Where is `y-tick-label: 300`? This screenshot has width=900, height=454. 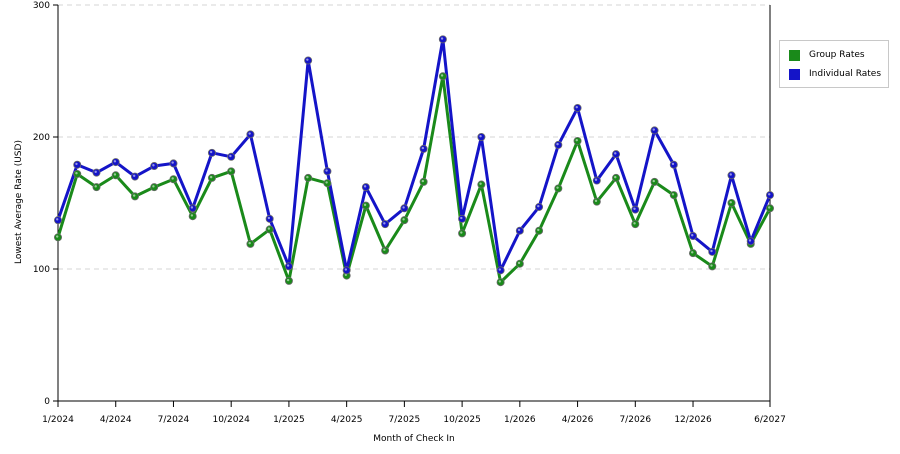
y-tick-label: 300 is located at coordinates (41, 6).